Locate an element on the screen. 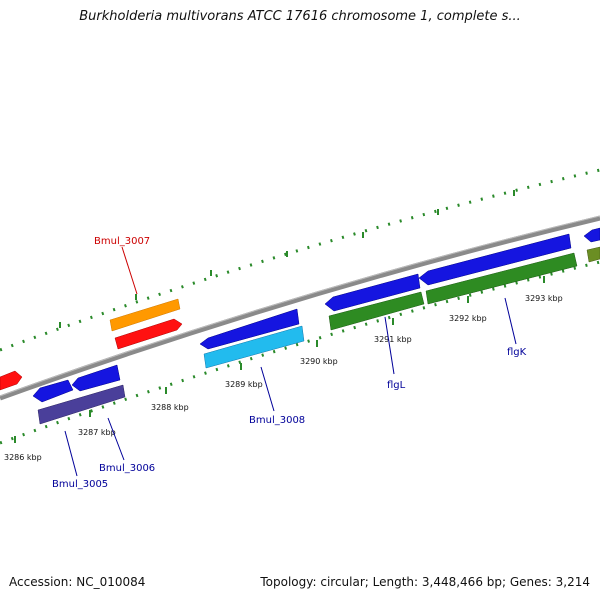  tick-label: 3291 kbp is located at coordinates (393, 339).